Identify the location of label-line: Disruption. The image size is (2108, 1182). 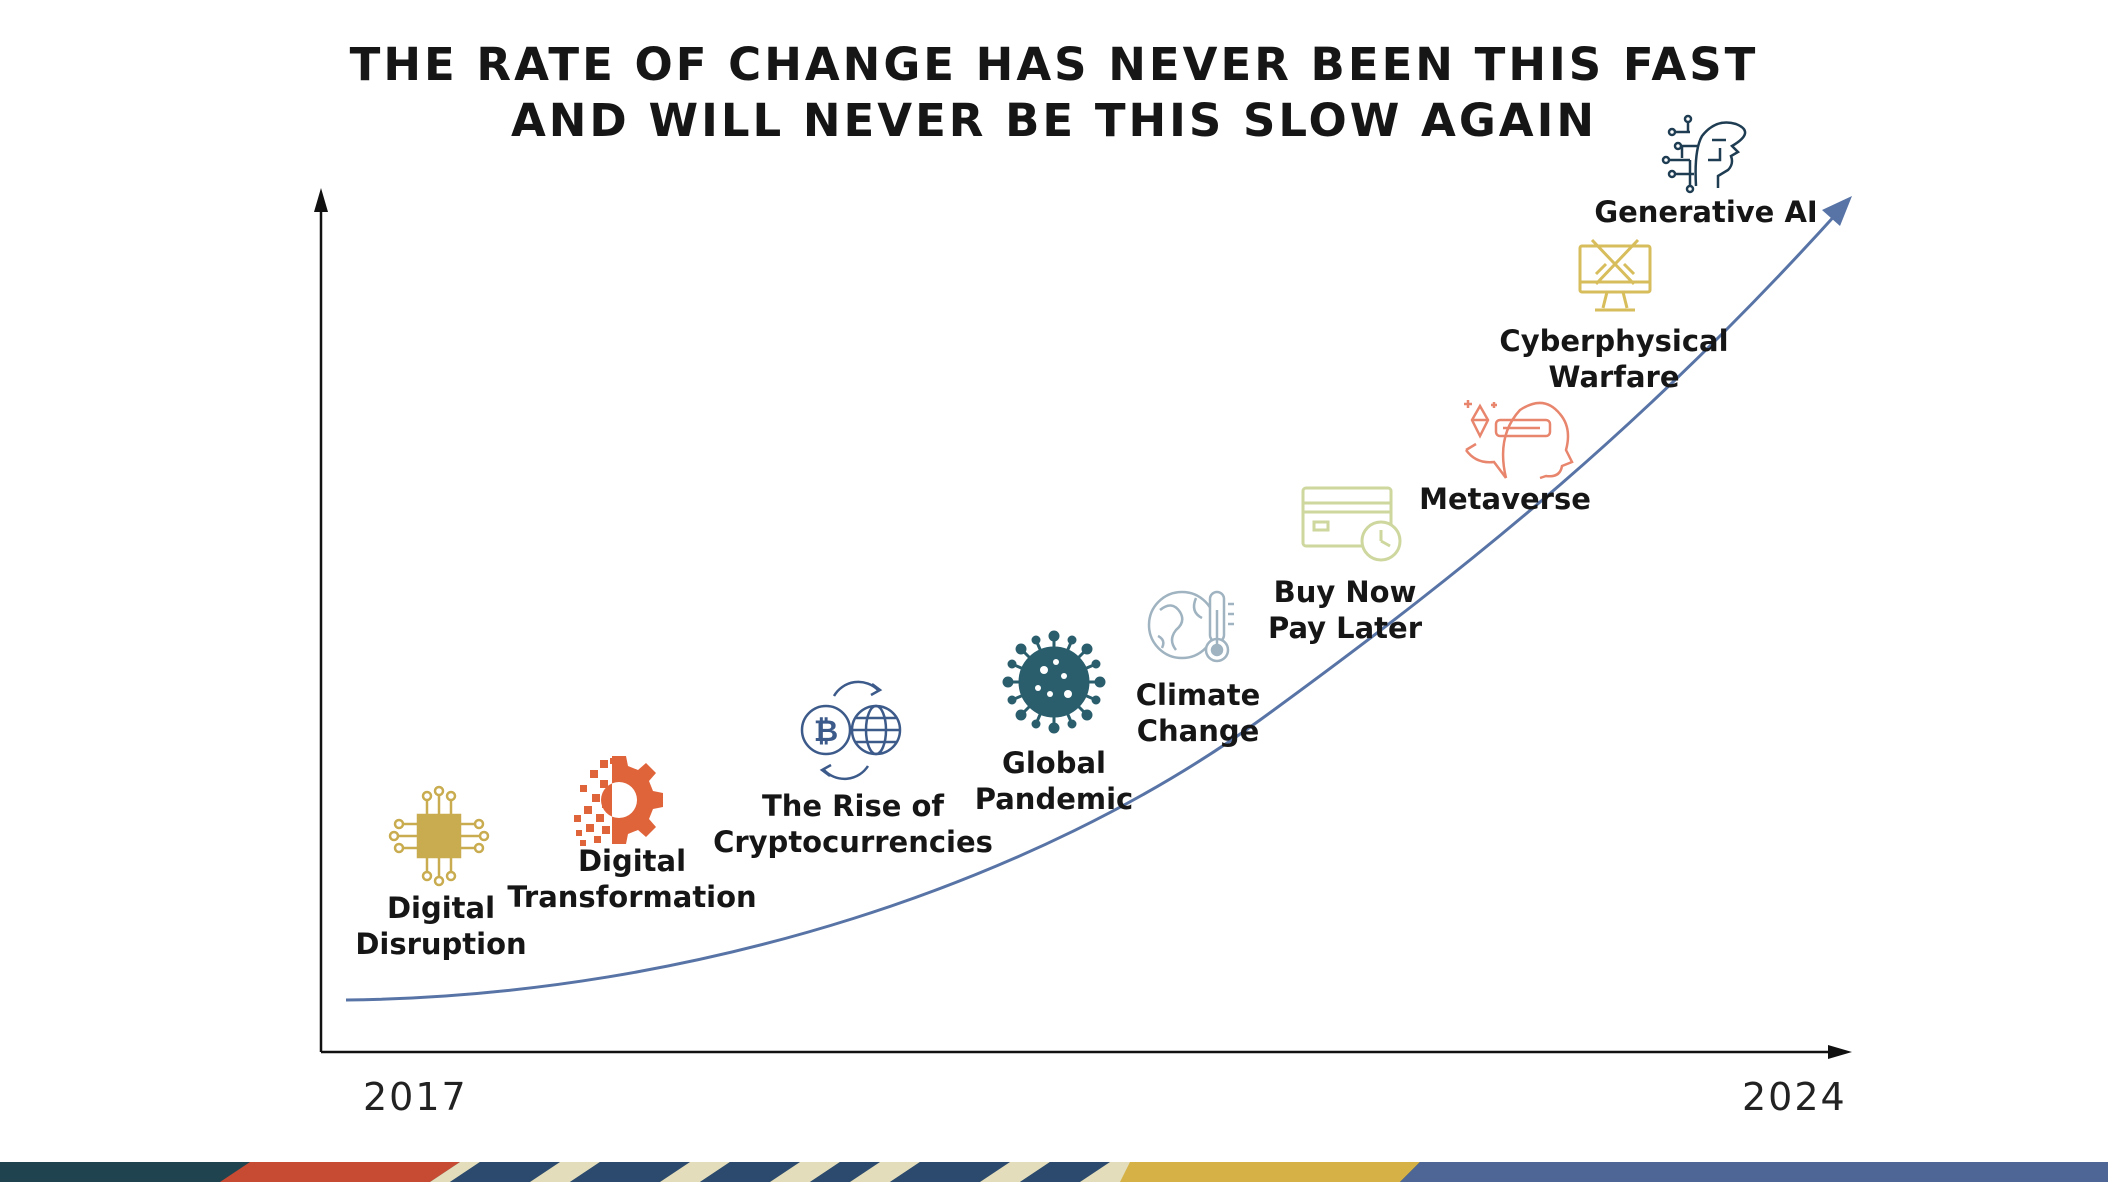
(441, 944).